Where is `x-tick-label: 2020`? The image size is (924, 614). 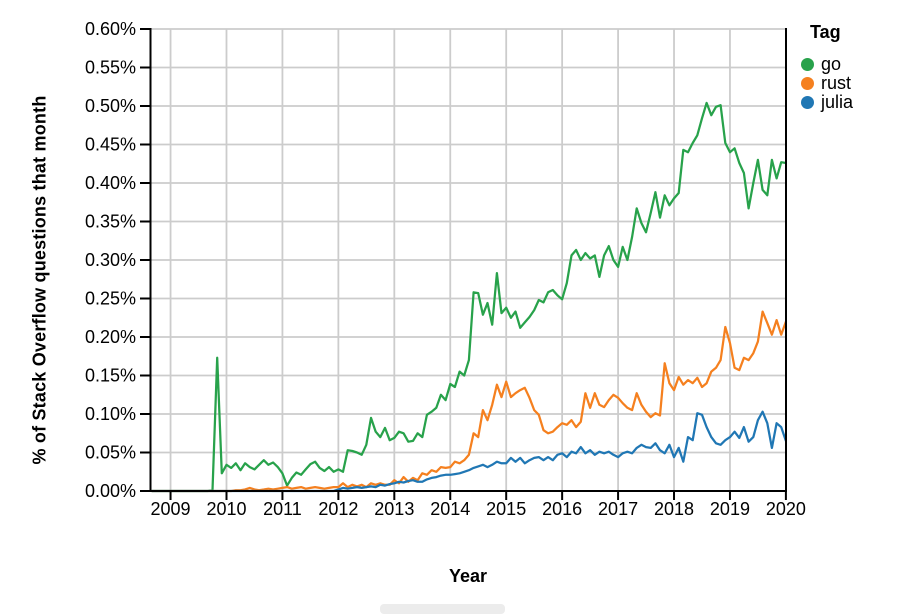
x-tick-label: 2020 is located at coordinates (786, 509).